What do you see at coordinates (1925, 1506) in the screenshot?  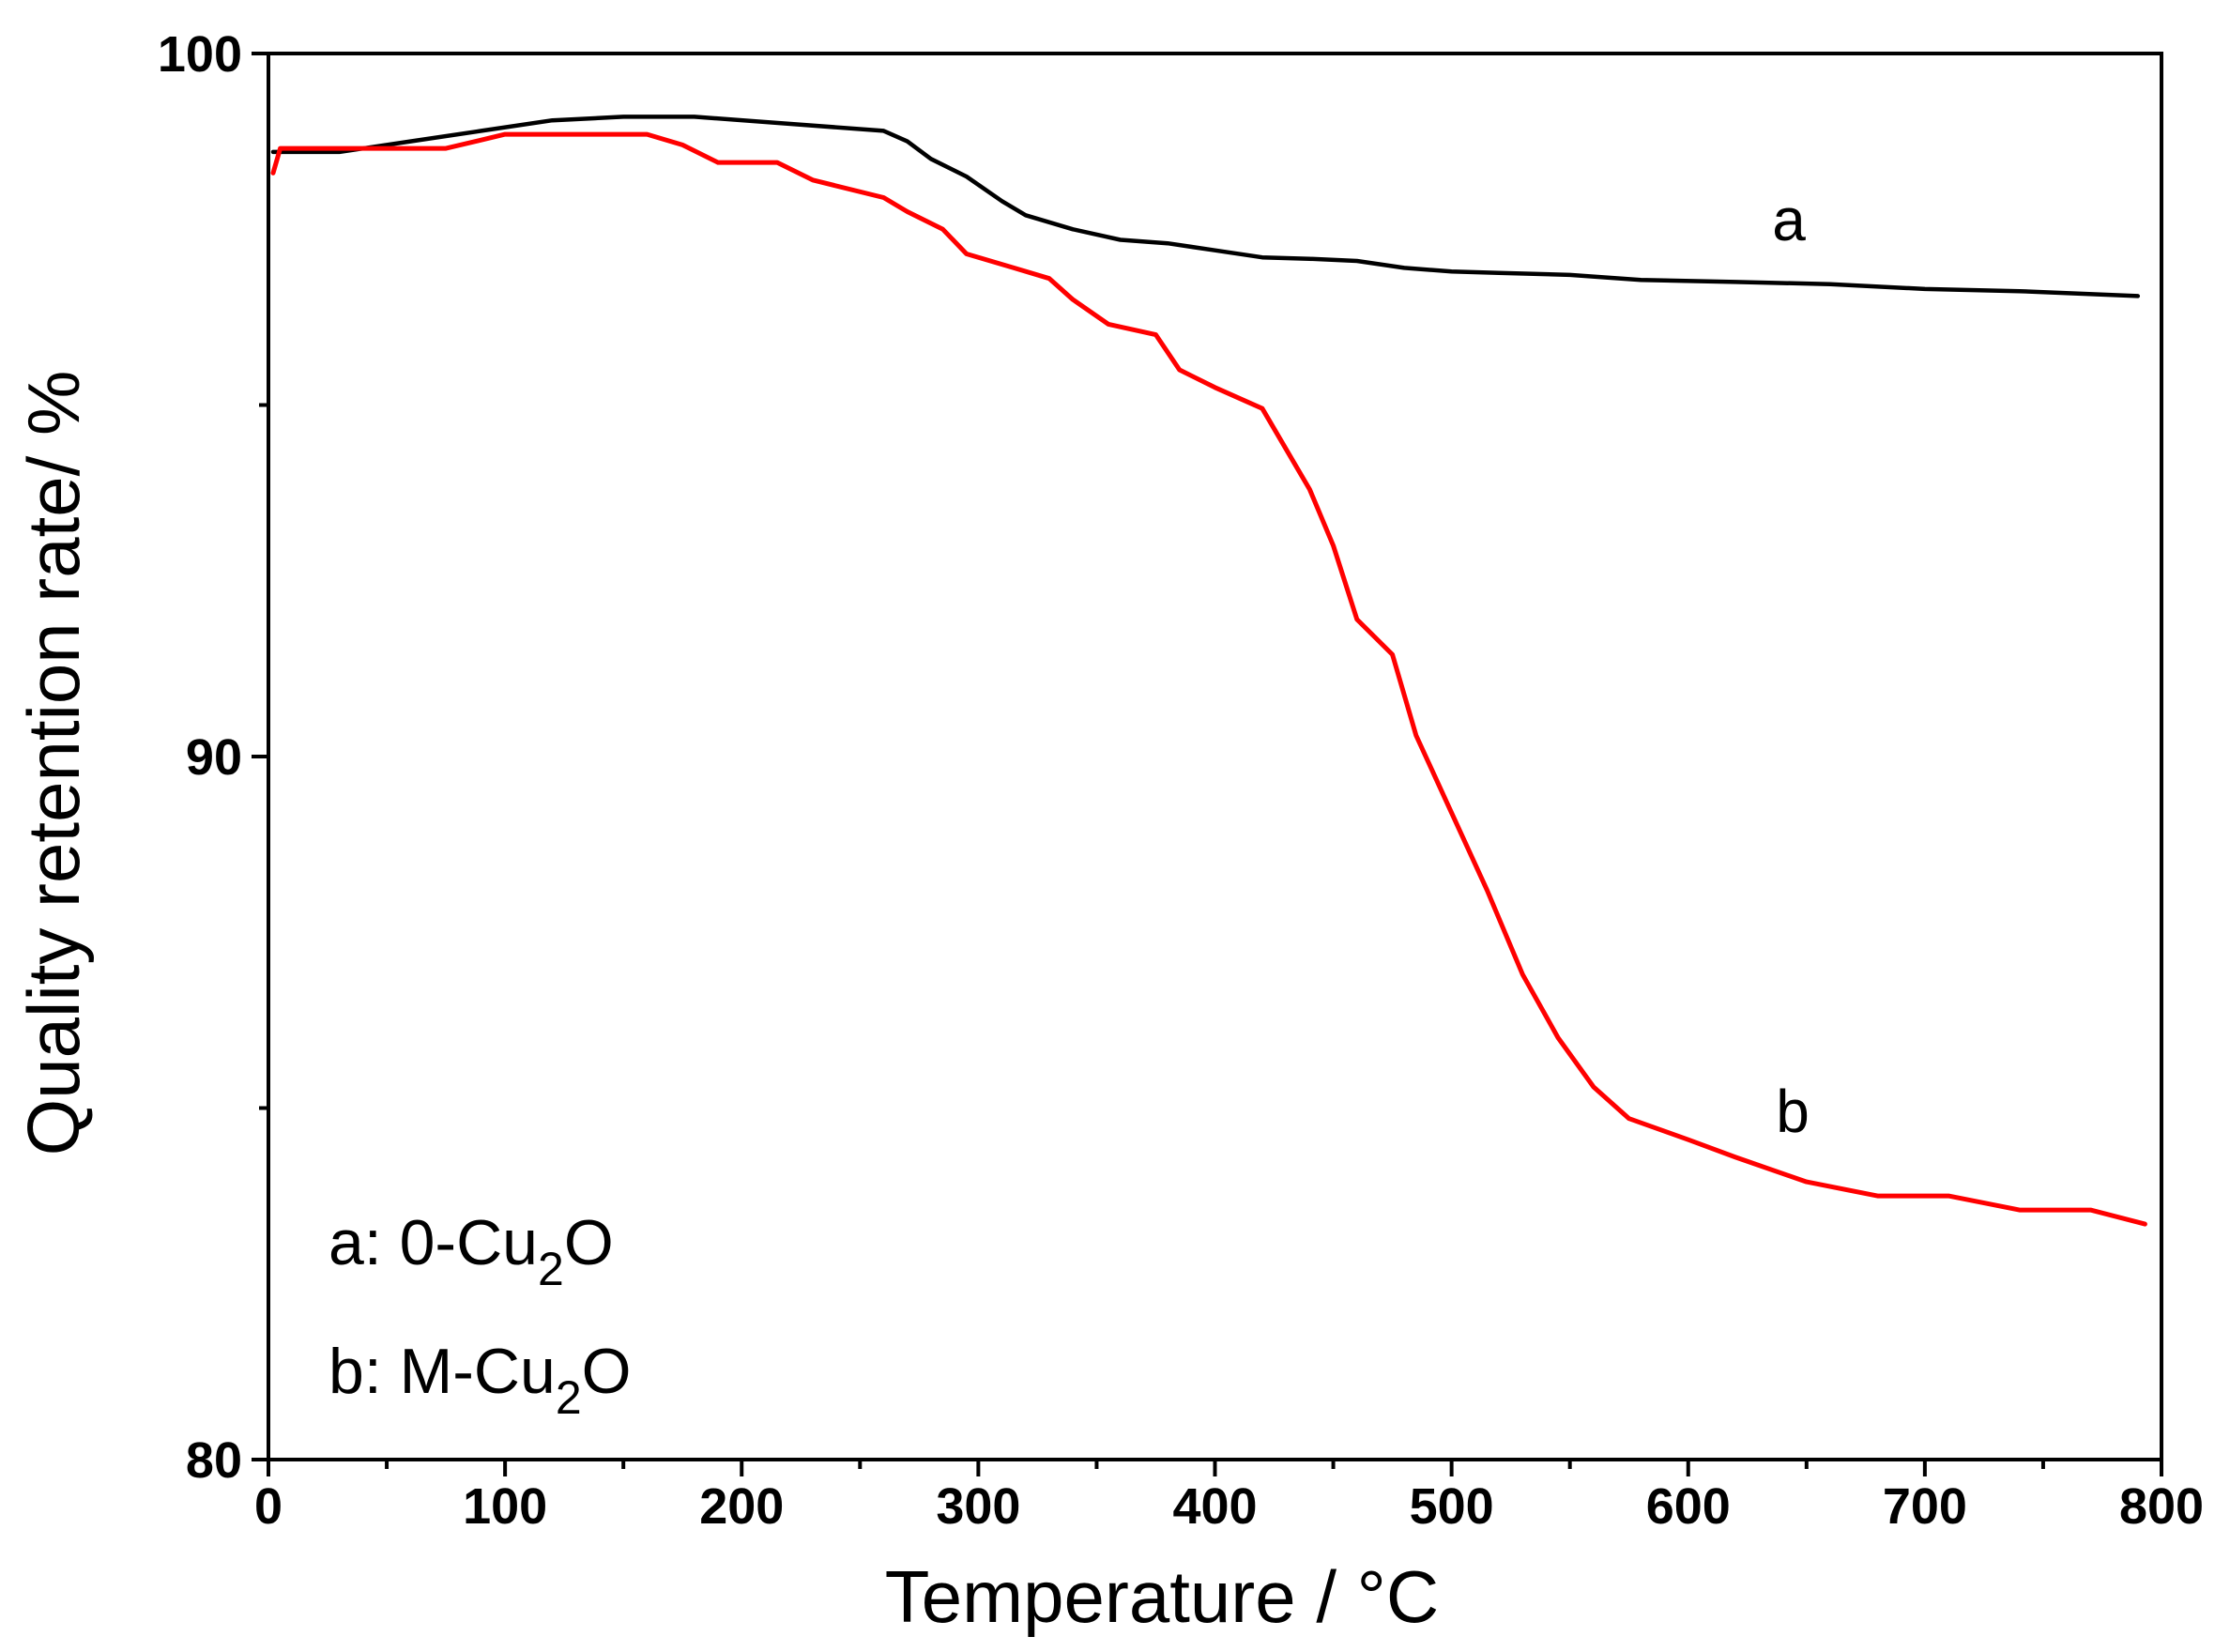 I see `x-tick-label: 700` at bounding box center [1925, 1506].